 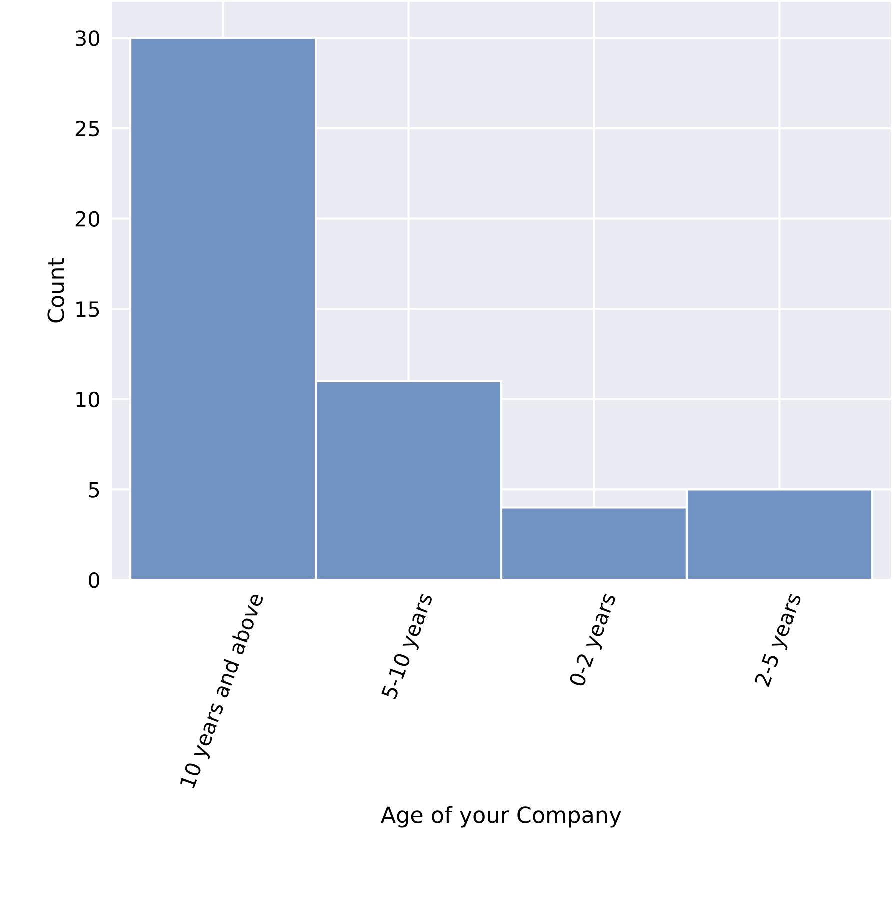 I want to click on x-axis-title: Age of your Company, so click(x=501, y=817).